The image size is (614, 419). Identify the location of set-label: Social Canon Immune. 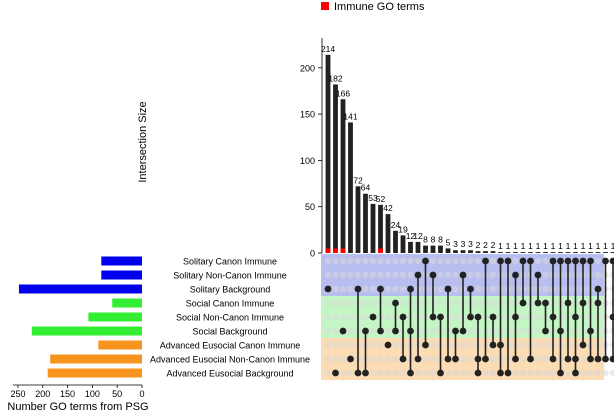
(230, 304).